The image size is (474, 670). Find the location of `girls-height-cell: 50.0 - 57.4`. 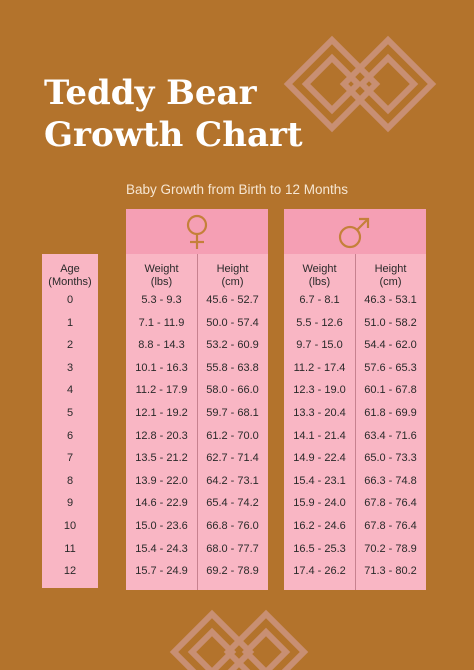

girls-height-cell: 50.0 - 57.4 is located at coordinates (232, 322).